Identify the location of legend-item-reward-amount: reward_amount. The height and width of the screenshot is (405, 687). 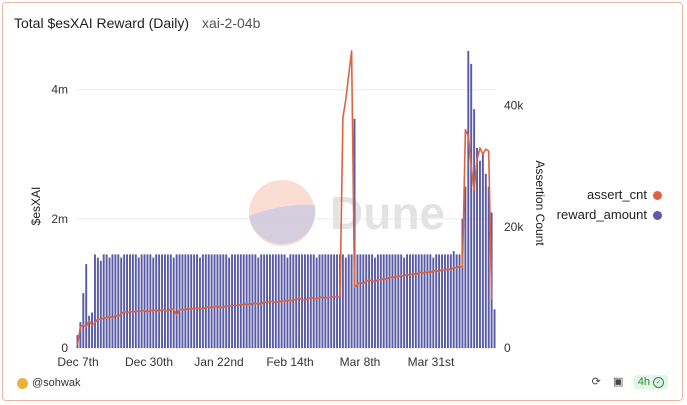
(609, 215).